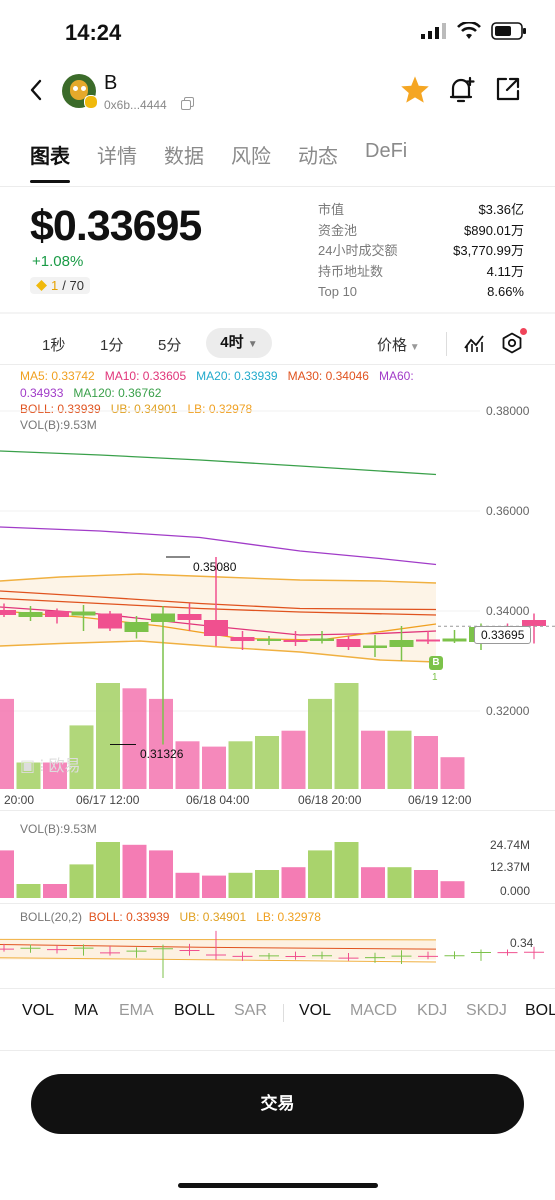 This screenshot has height=1200, width=555. I want to click on timeframe-5m: 5分, so click(170, 345).